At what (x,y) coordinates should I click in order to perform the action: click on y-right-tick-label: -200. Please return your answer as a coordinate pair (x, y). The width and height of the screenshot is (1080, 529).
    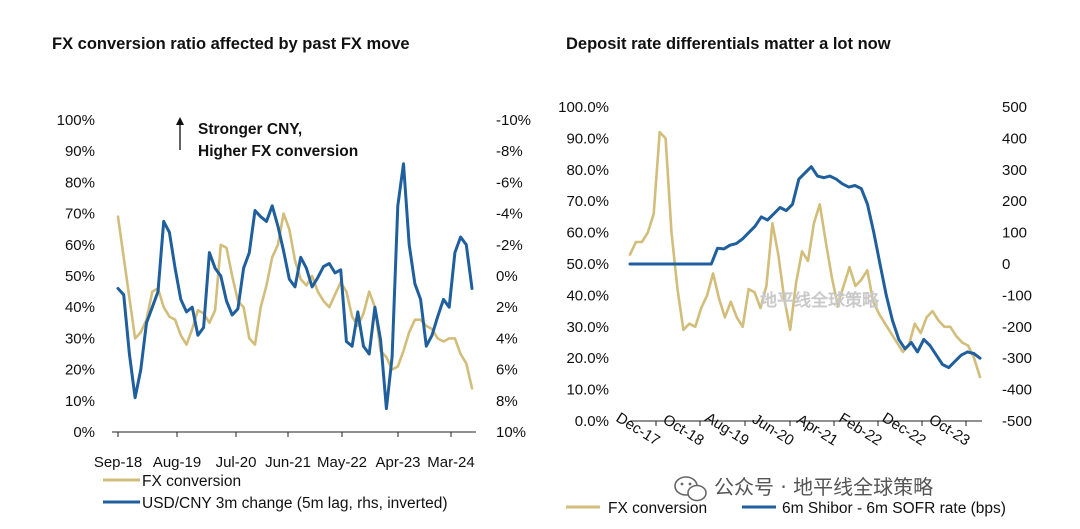
    Looking at the image, I should click on (1017, 327).